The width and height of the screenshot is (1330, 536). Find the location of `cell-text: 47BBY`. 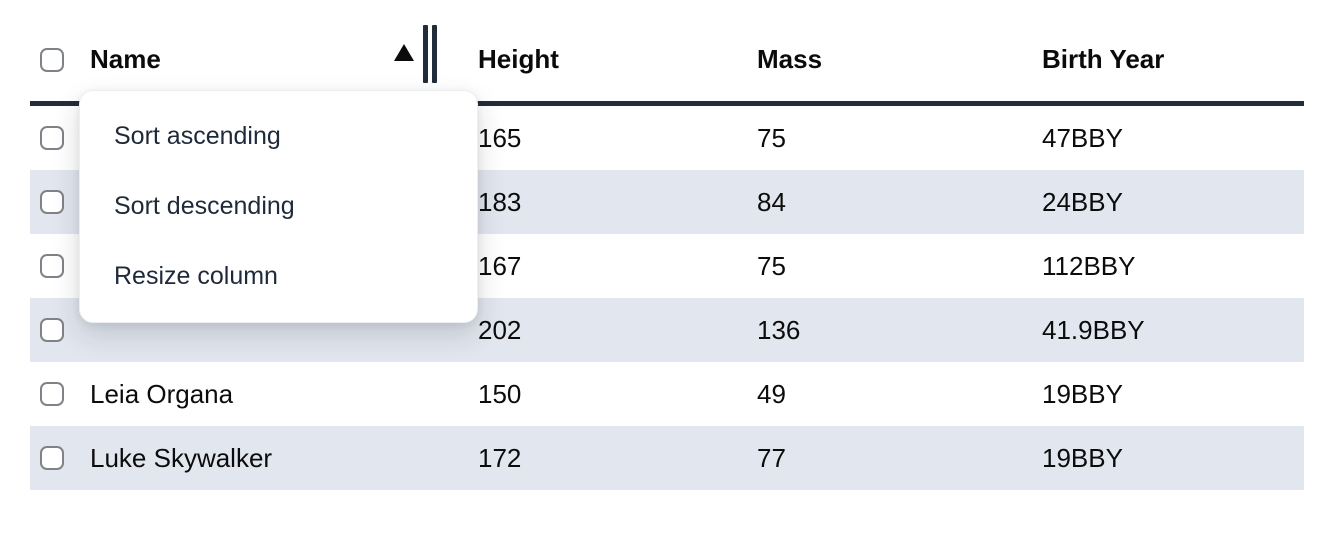

cell-text: 47BBY is located at coordinates (1082, 137).